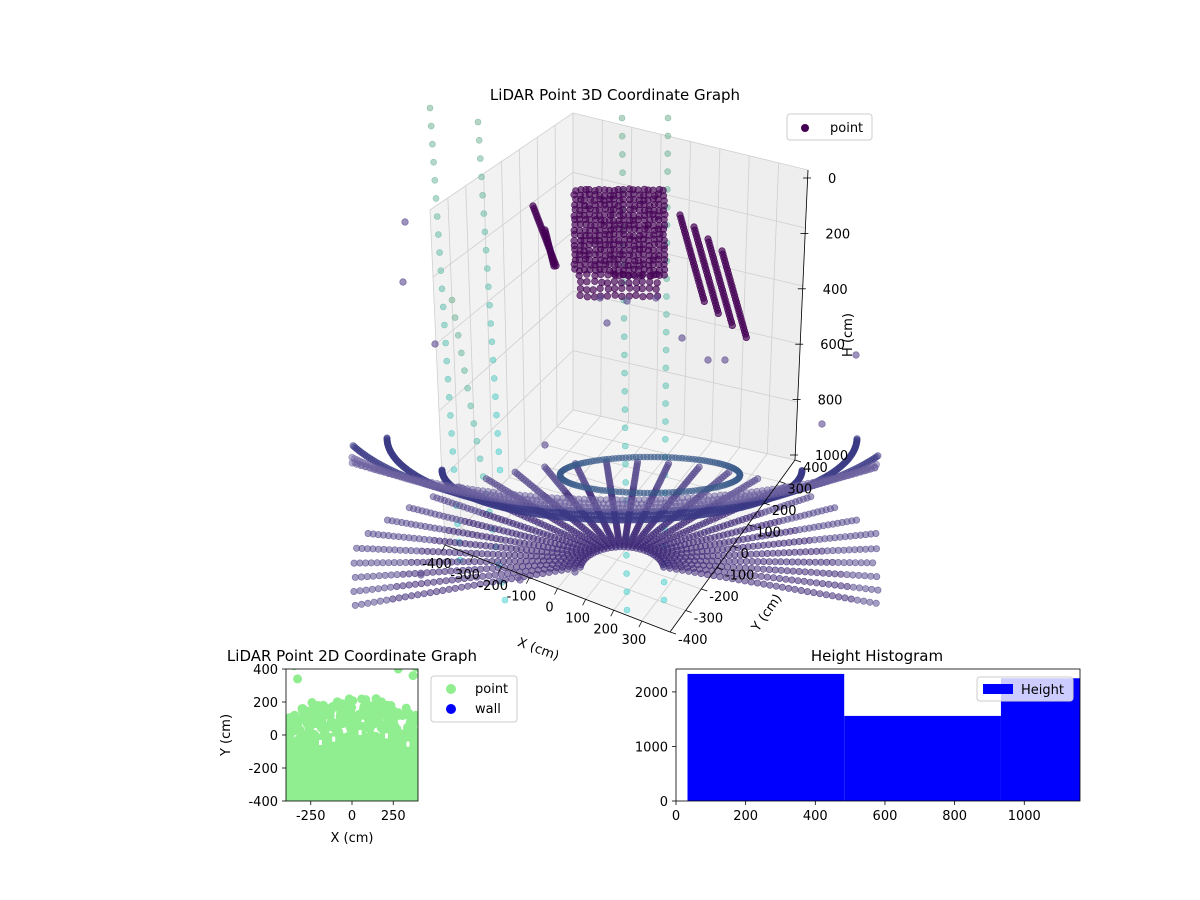  Describe the element at coordinates (633, 640) in the screenshot. I see `x-tick-label: 300` at that location.